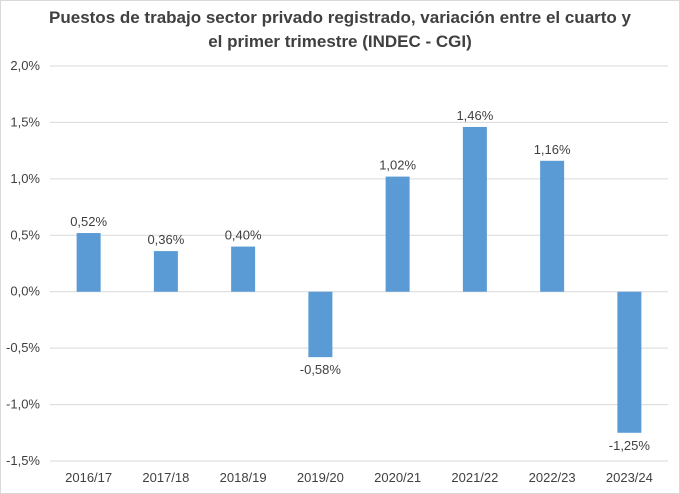 Image resolution: width=680 pixels, height=494 pixels. I want to click on y-tick-label: -0,5%, so click(23, 347).